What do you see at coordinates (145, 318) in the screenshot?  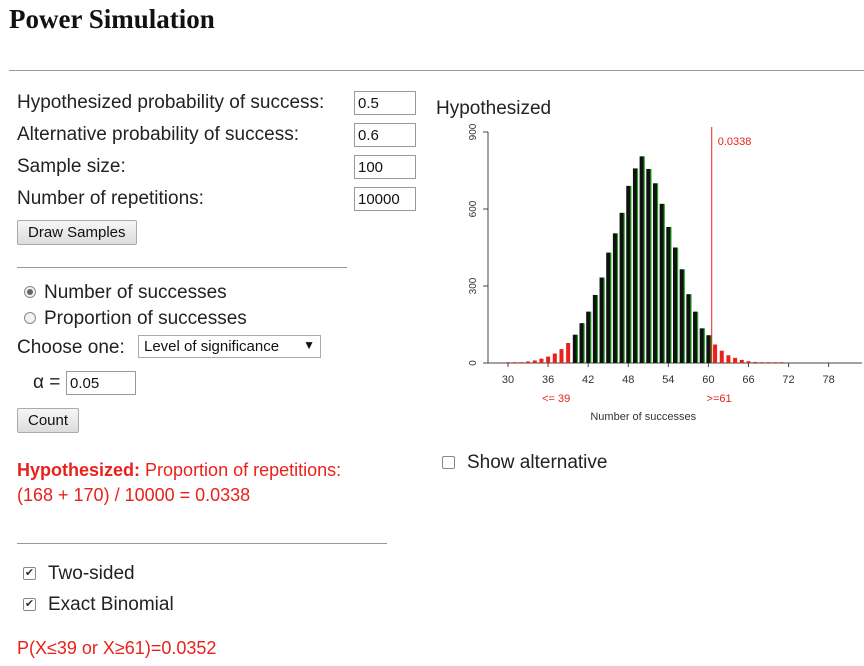 I see `radio-proportion-label: Proportion of successes` at bounding box center [145, 318].